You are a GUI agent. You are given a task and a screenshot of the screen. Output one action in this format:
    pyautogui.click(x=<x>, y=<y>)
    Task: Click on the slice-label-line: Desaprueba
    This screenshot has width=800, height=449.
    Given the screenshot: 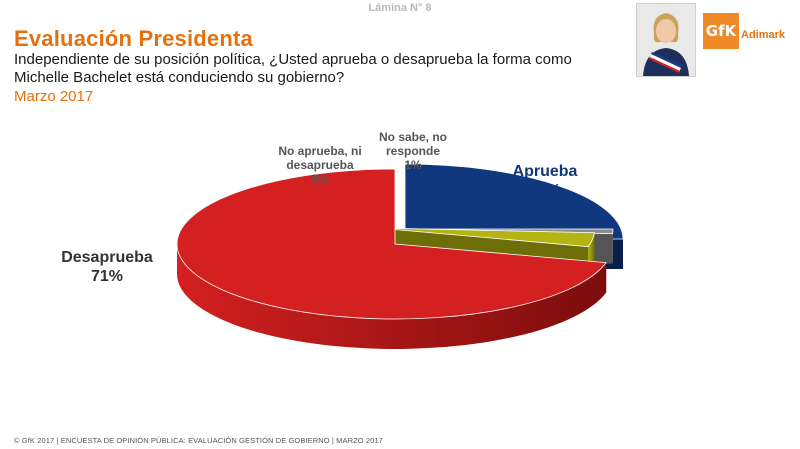 What is the action you would take?
    pyautogui.click(x=107, y=257)
    